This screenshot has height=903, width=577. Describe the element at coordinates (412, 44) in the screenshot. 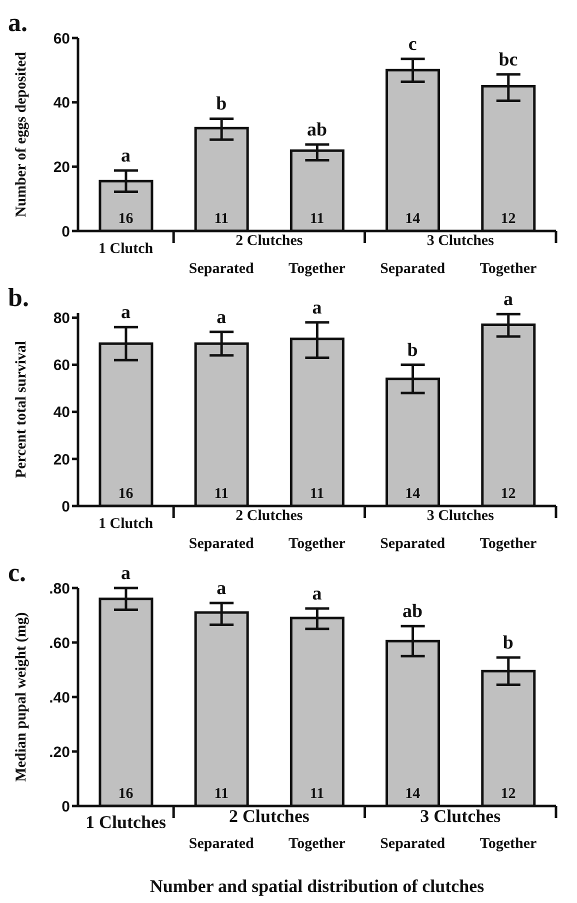

I see `annotation: c` at that location.